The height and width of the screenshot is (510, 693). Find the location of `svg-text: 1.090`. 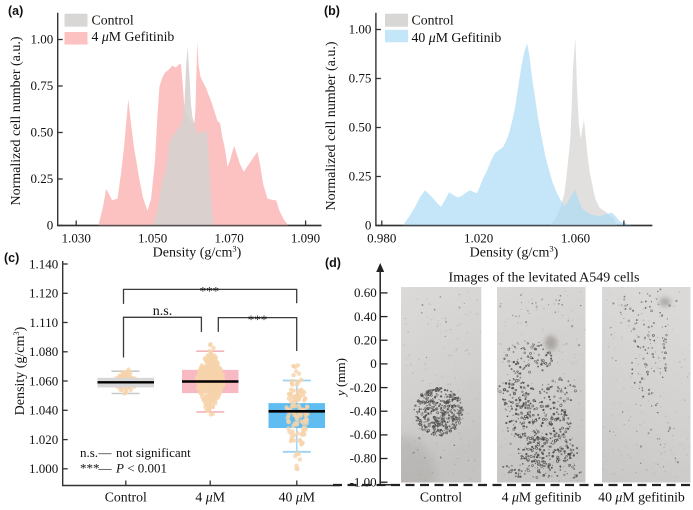

svg-text: 1.090 is located at coordinates (305, 238).